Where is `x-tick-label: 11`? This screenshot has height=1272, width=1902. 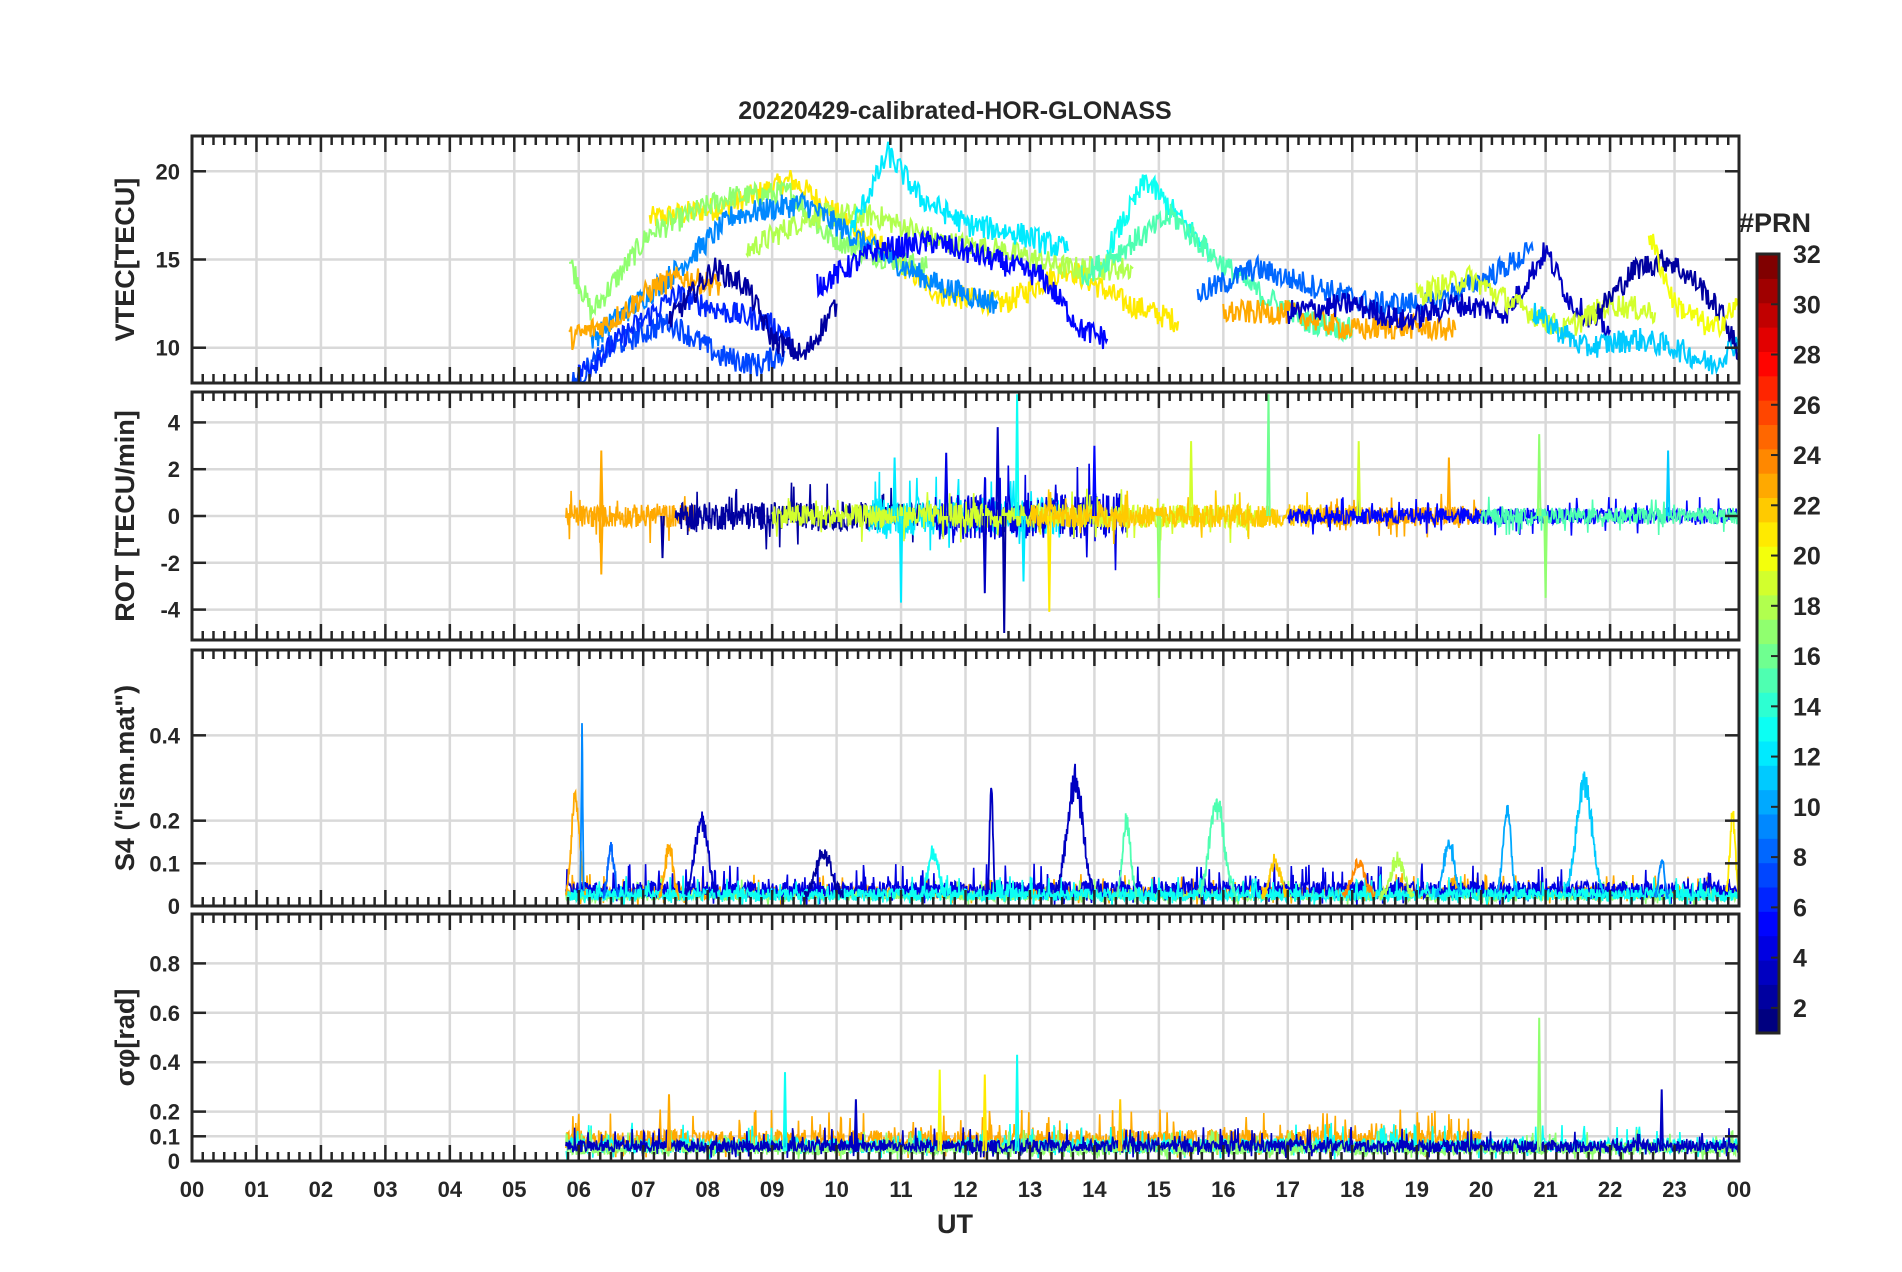
x-tick-label: 11 is located at coordinates (900, 1189).